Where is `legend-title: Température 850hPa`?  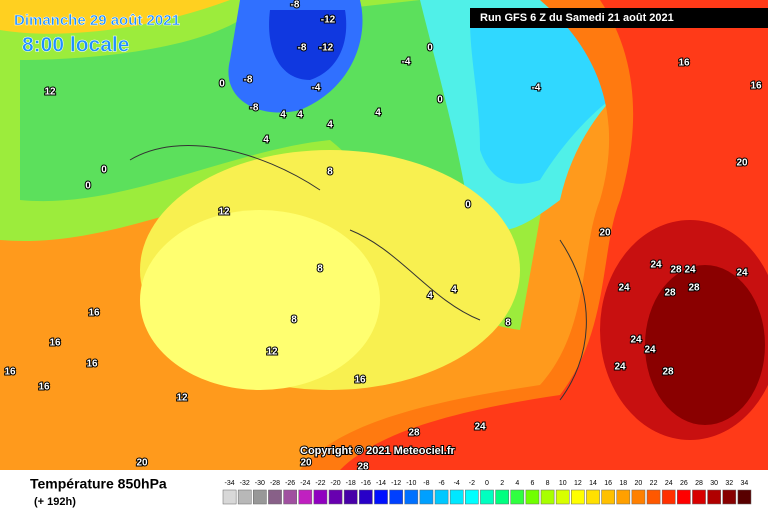
legend-title: Température 850hPa is located at coordinates (98, 484).